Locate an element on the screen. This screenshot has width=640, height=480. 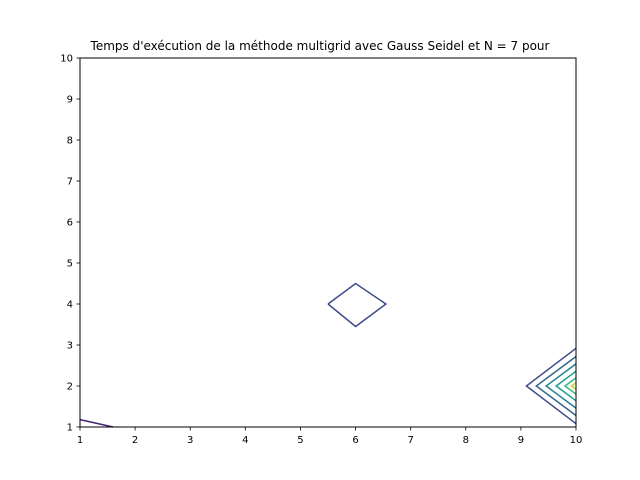
x-tick-label: 2 is located at coordinates (135, 440).